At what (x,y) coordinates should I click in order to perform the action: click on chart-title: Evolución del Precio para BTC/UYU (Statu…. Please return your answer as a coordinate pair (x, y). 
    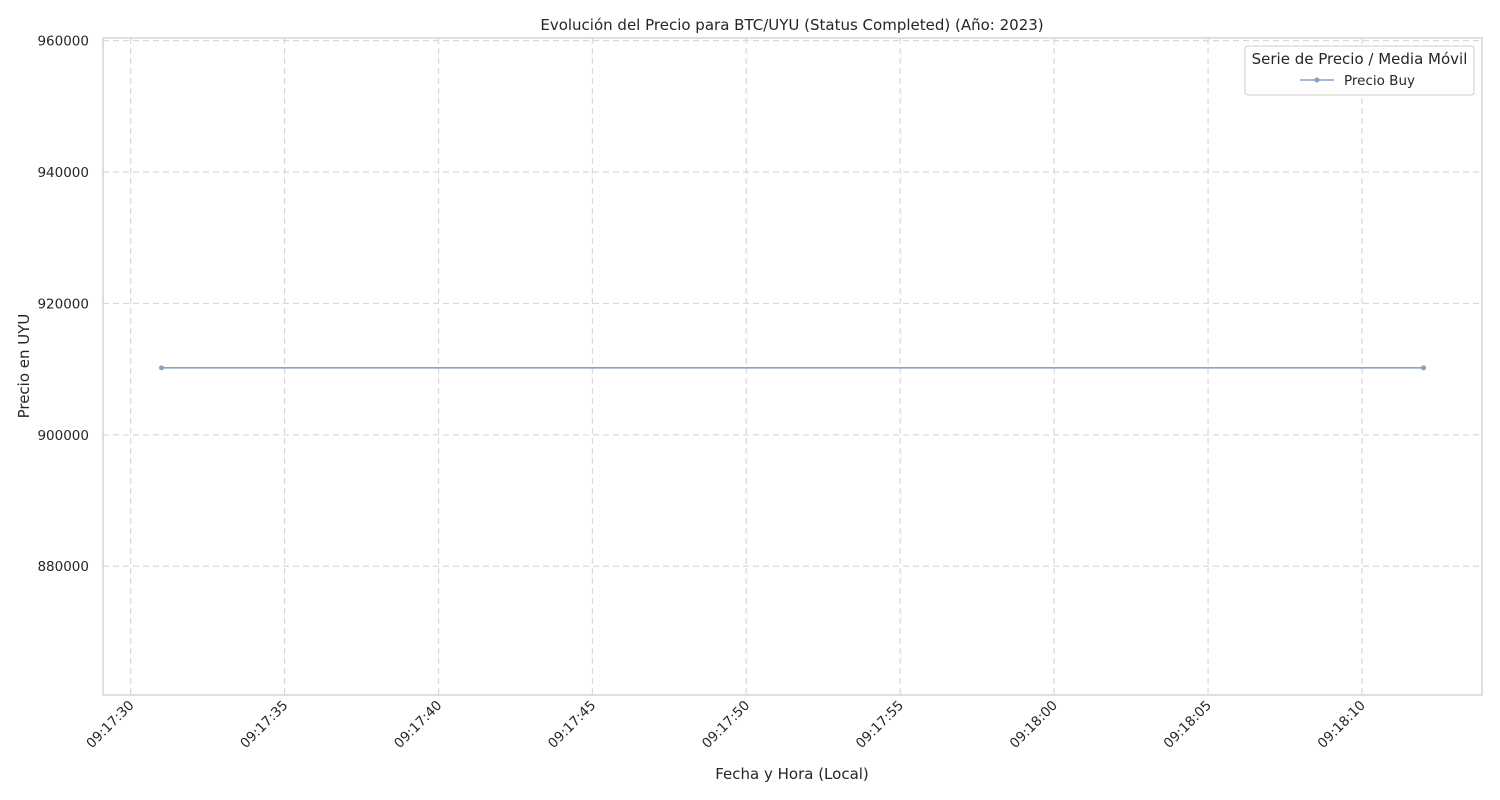
    Looking at the image, I should click on (791, 25).